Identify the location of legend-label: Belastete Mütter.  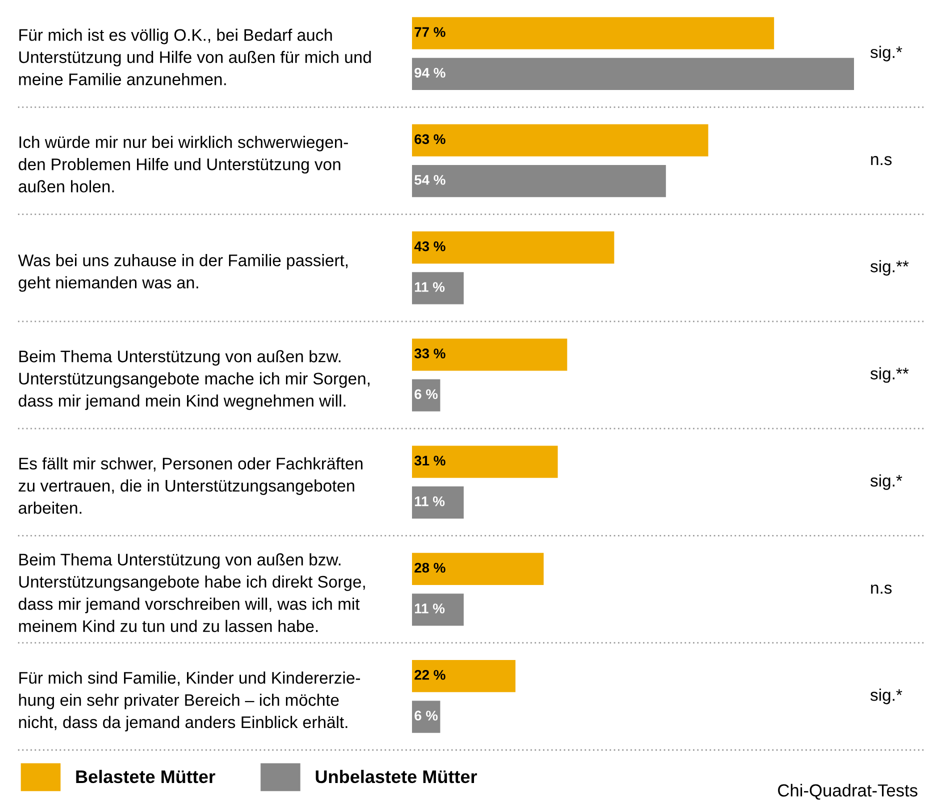
(146, 777).